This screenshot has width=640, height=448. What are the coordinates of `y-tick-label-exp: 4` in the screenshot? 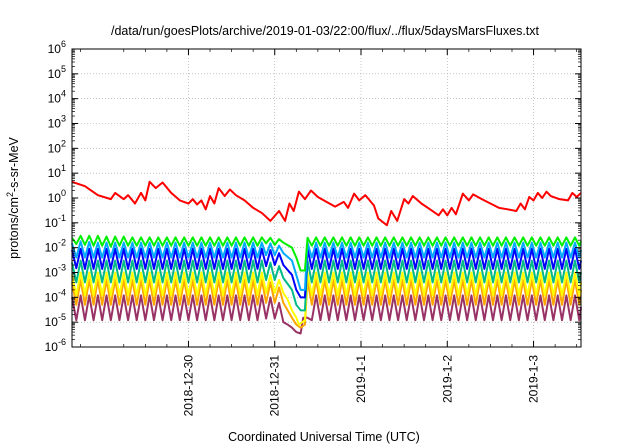 It's located at (63, 94).